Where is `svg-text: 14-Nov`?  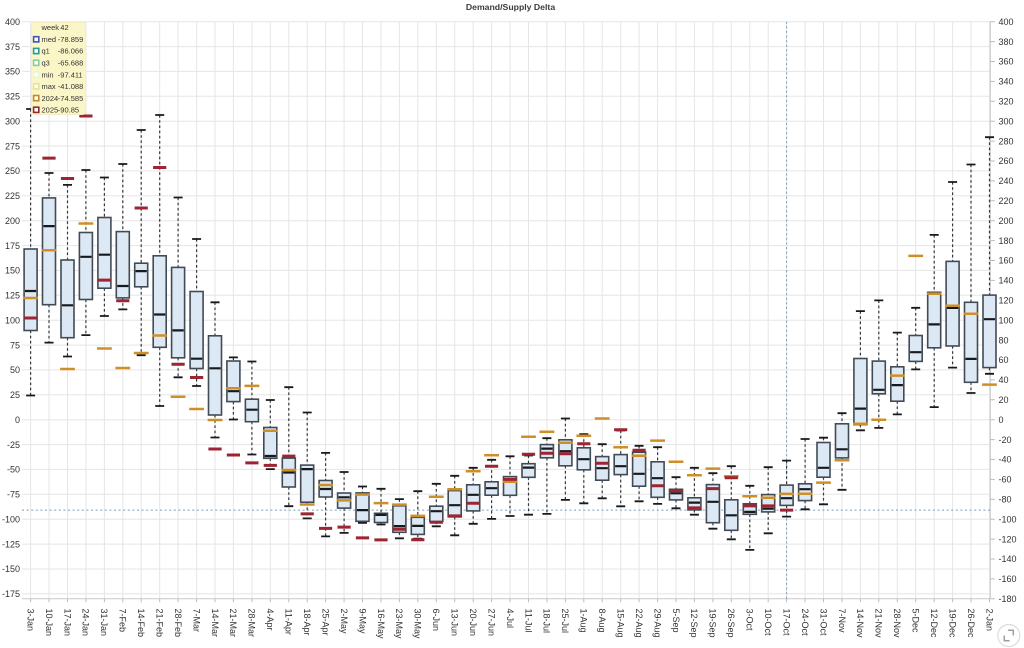
svg-text: 14-Nov is located at coordinates (860, 624).